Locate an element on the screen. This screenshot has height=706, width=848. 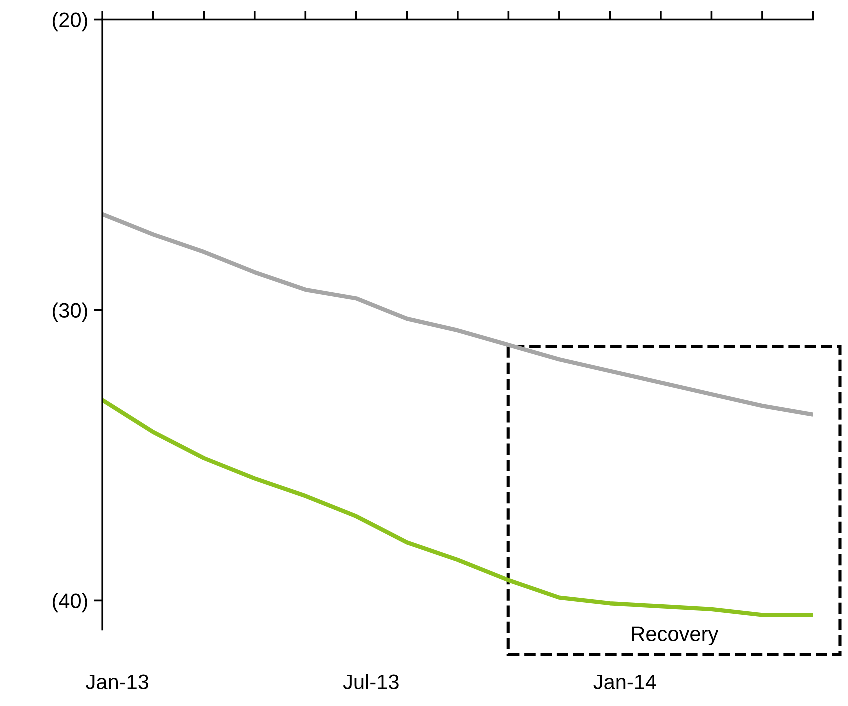
x-tick-label: Jan-13 is located at coordinates (117, 682).